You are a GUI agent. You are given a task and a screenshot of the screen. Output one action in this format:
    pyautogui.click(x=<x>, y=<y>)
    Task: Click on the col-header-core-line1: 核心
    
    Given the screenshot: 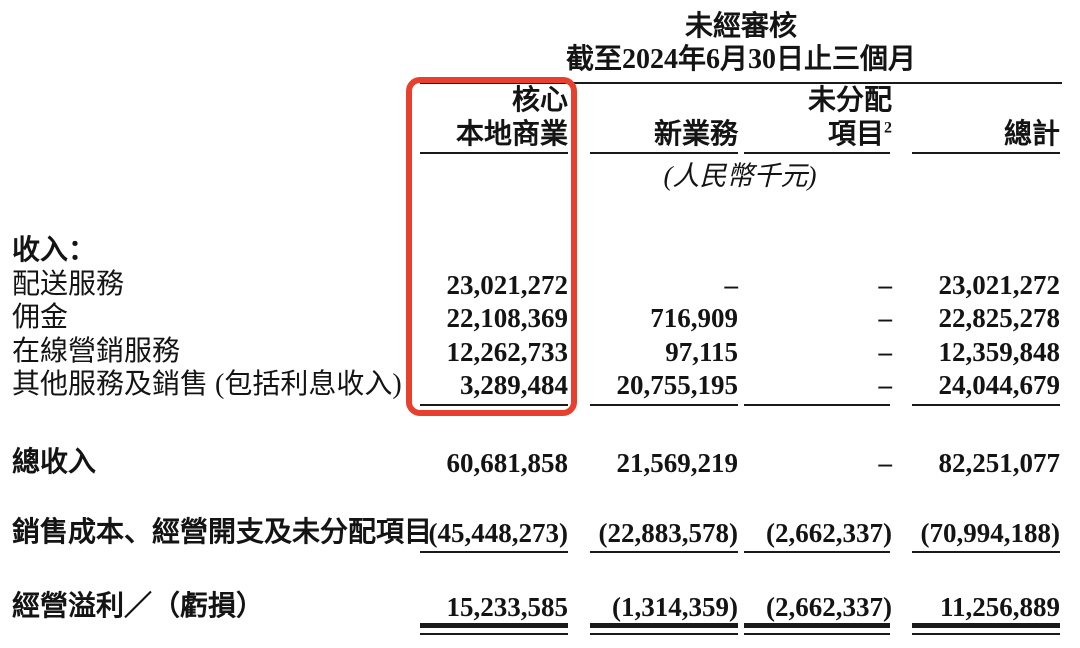 What is the action you would take?
    pyautogui.click(x=539, y=100)
    